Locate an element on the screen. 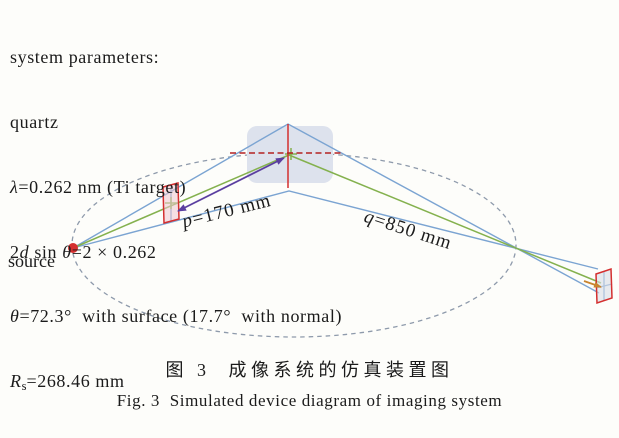 Image resolution: width=619 pixels, height=438 pixels. param-line-bragg: 2d sin θ=2 × 0.262 is located at coordinates (83, 251).